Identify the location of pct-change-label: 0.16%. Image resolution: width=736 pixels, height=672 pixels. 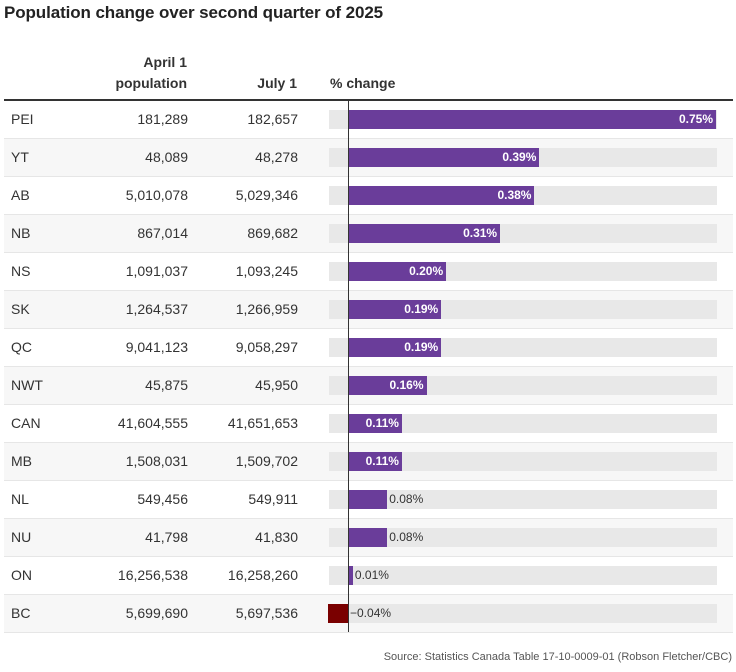
(406, 385).